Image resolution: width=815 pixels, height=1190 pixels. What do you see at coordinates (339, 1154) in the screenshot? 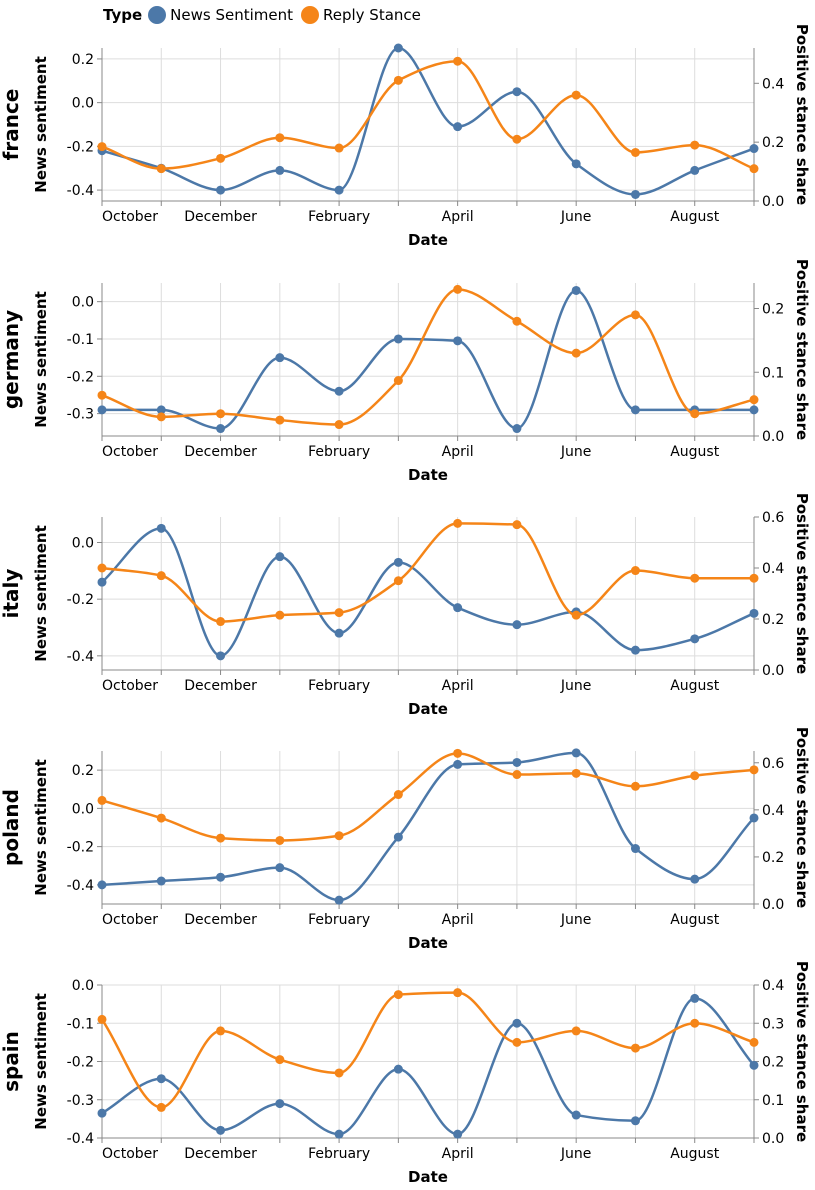
I see `x-tick-label: February` at bounding box center [339, 1154].